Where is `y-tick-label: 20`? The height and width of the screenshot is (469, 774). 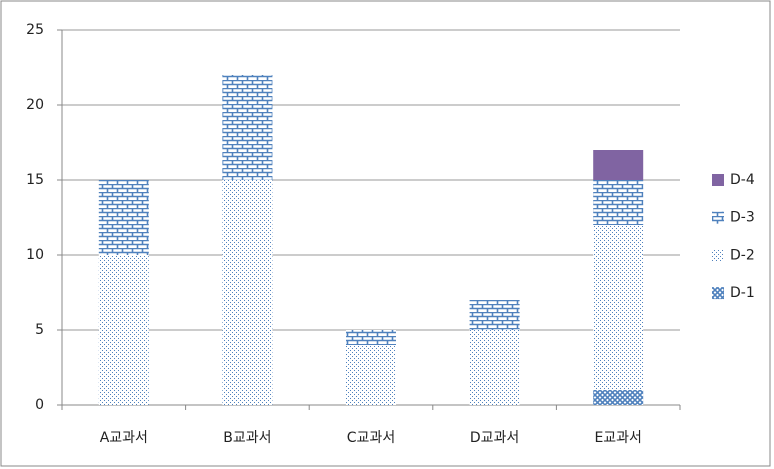
y-tick-label: 20 is located at coordinates (35, 105).